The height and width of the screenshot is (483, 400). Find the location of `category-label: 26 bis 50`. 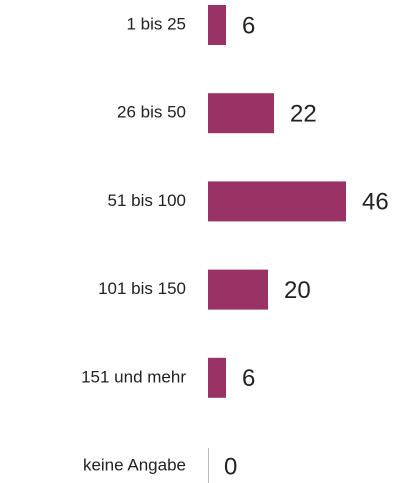

category-label: 26 bis 50 is located at coordinates (151, 112).